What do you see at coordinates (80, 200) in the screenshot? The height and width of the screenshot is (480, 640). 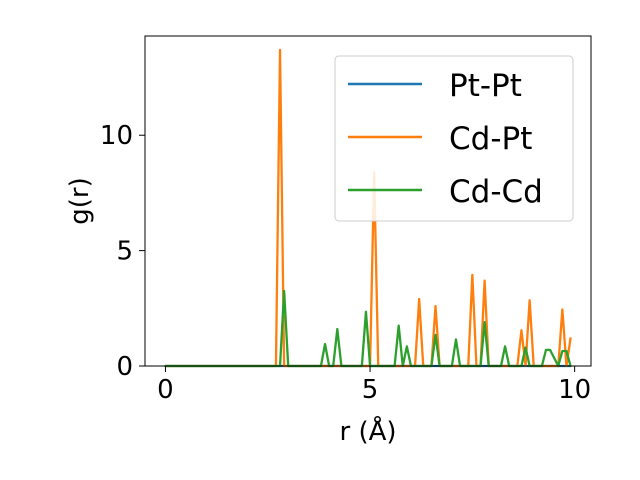 I see `y-axis-label: g(r)` at bounding box center [80, 200].